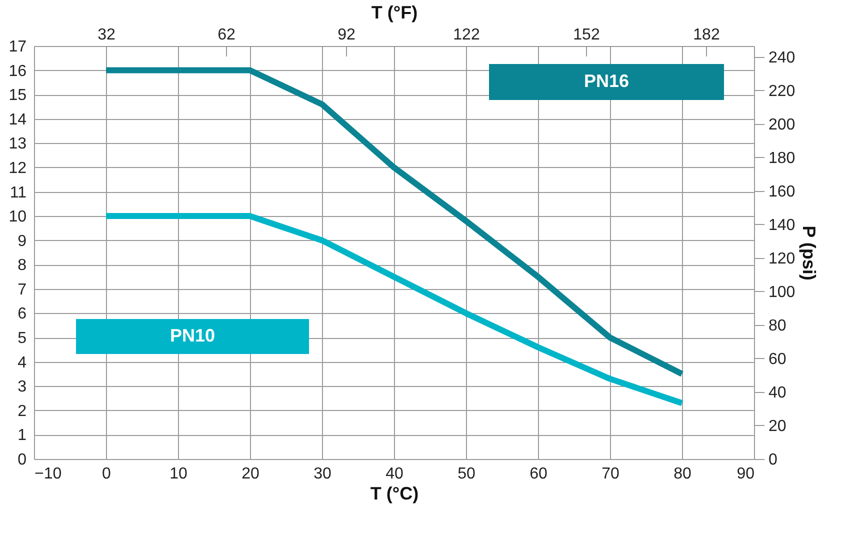  Describe the element at coordinates (193, 336) in the screenshot. I see `text: PN10` at that location.